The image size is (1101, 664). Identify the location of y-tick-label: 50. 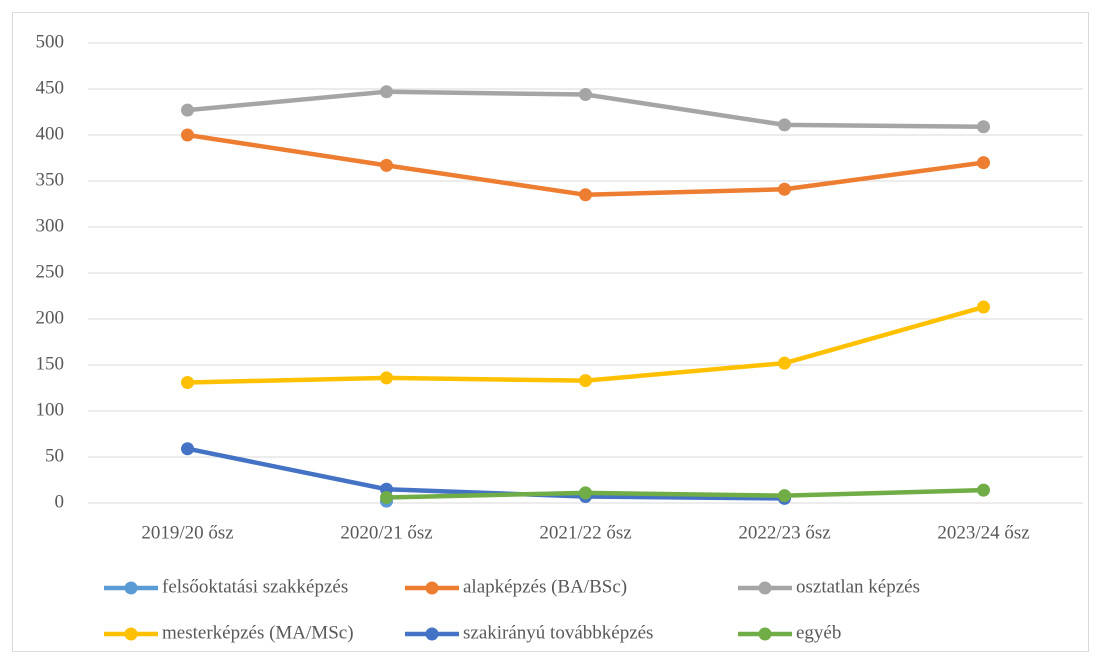
(54, 455).